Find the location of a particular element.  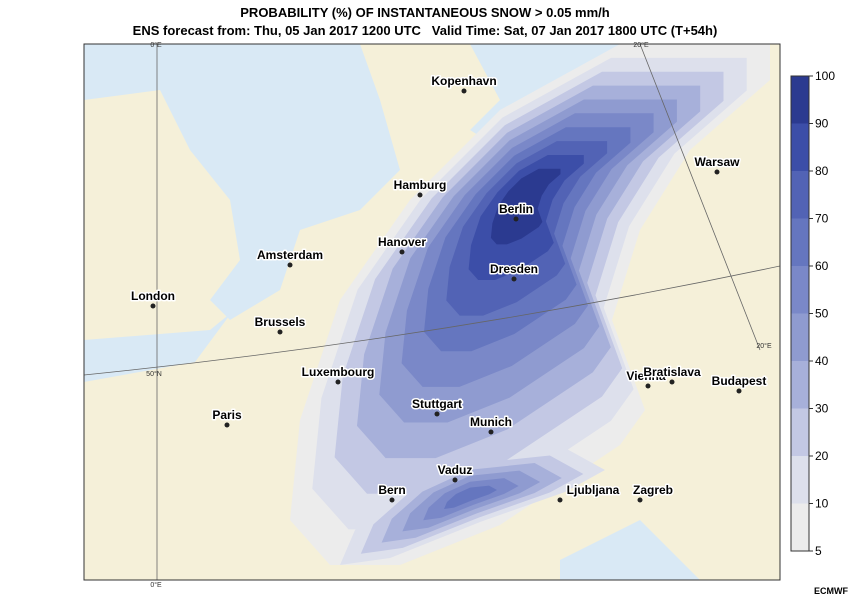

graticule-label: 50°N is located at coordinates (154, 374).